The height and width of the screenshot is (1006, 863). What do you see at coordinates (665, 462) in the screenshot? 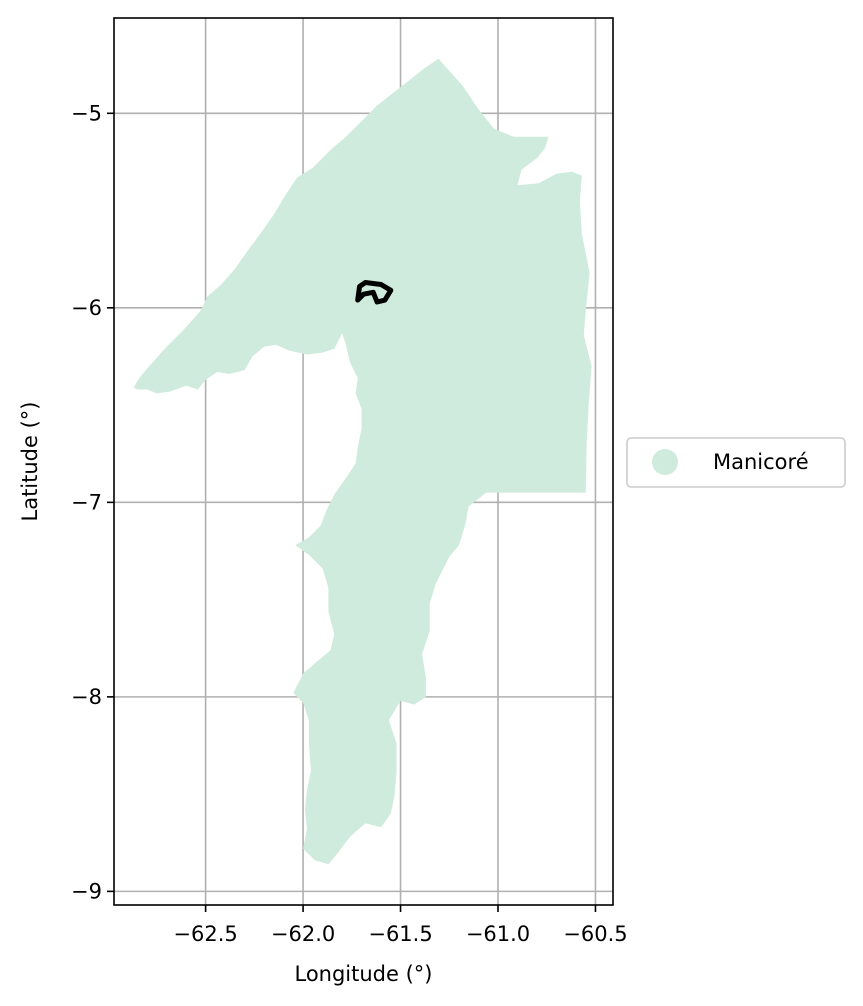
I see `legend-marker-manicore` at bounding box center [665, 462].